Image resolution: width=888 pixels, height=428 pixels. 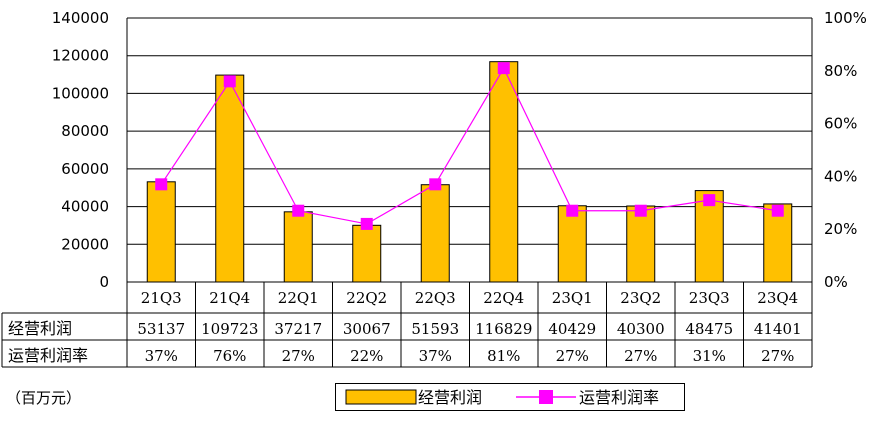 I want to click on y-right-tick-label: 80%, so click(x=840, y=71).